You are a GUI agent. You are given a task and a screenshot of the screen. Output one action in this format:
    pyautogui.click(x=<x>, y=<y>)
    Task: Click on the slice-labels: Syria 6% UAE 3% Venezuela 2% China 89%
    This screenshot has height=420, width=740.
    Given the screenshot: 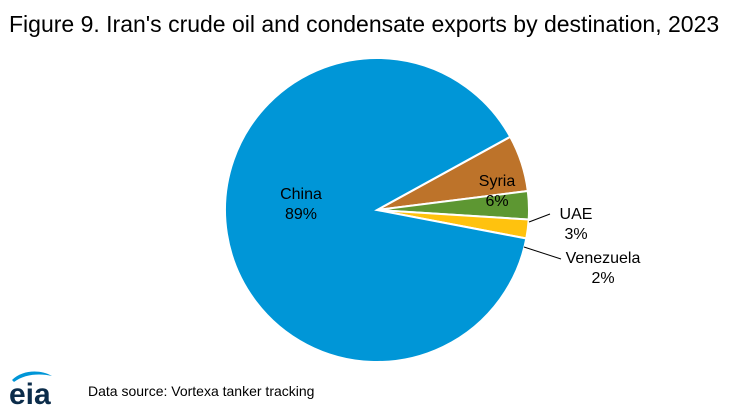 What is the action you would take?
    pyautogui.click(x=460, y=230)
    